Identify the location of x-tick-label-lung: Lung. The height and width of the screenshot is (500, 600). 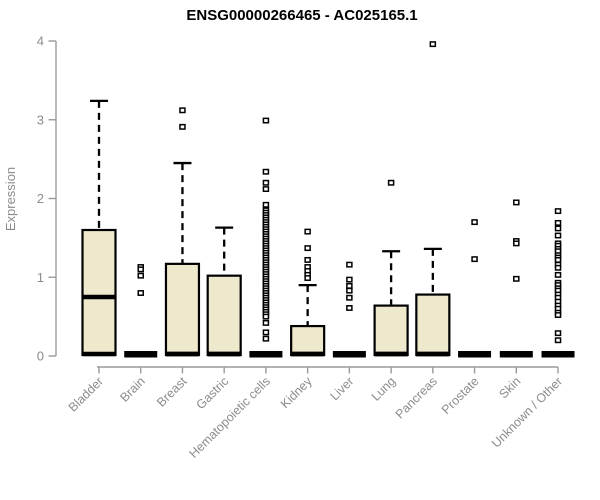
(384, 389).